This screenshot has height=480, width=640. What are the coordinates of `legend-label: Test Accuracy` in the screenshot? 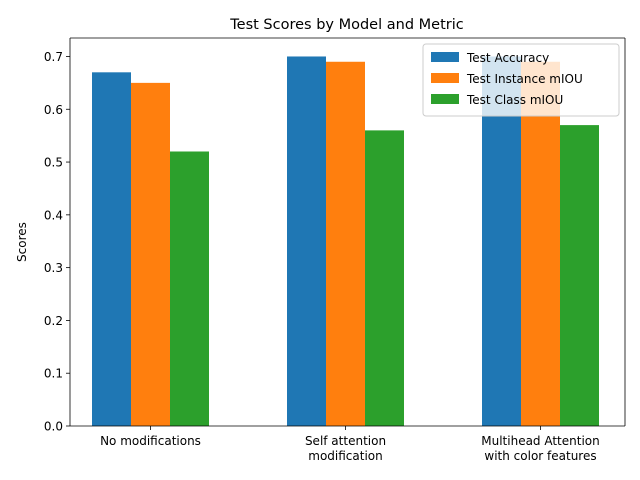 It's located at (507, 58).